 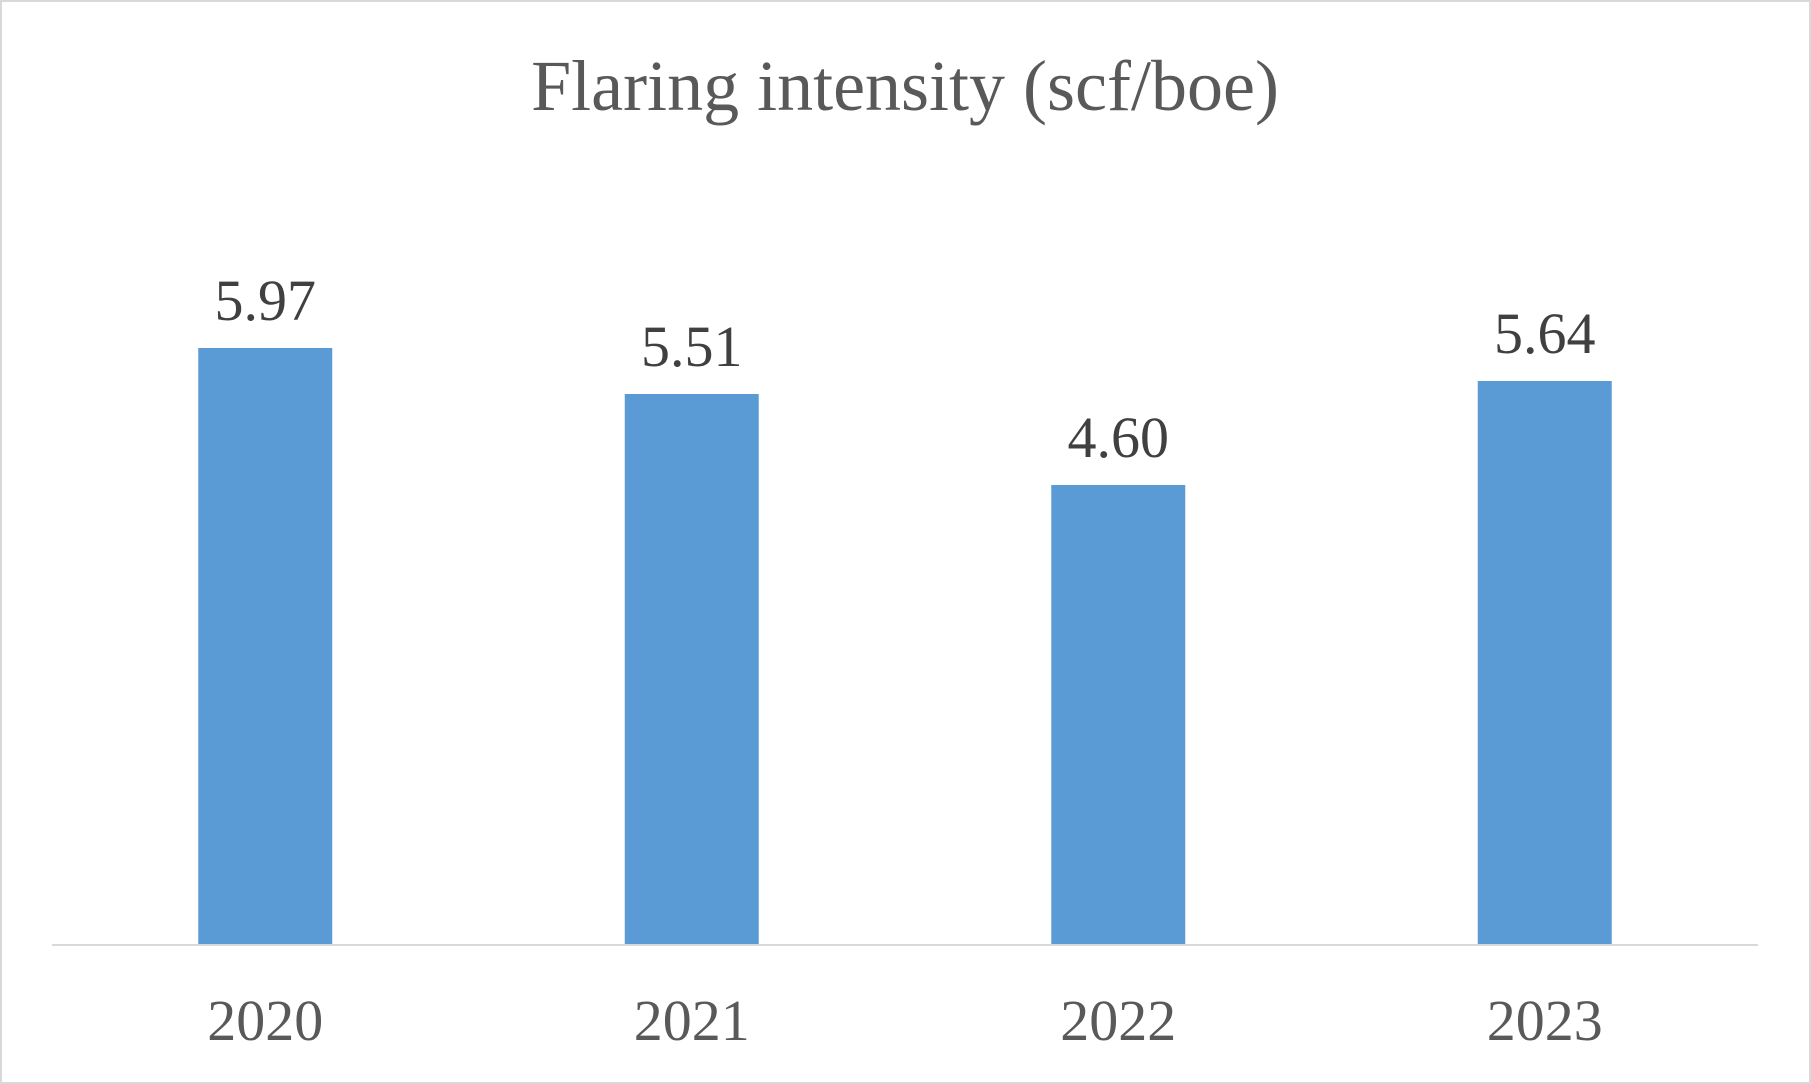 What do you see at coordinates (905, 1020) in the screenshot?
I see `x-tick-labels: 2020 2021 2022 2023` at bounding box center [905, 1020].